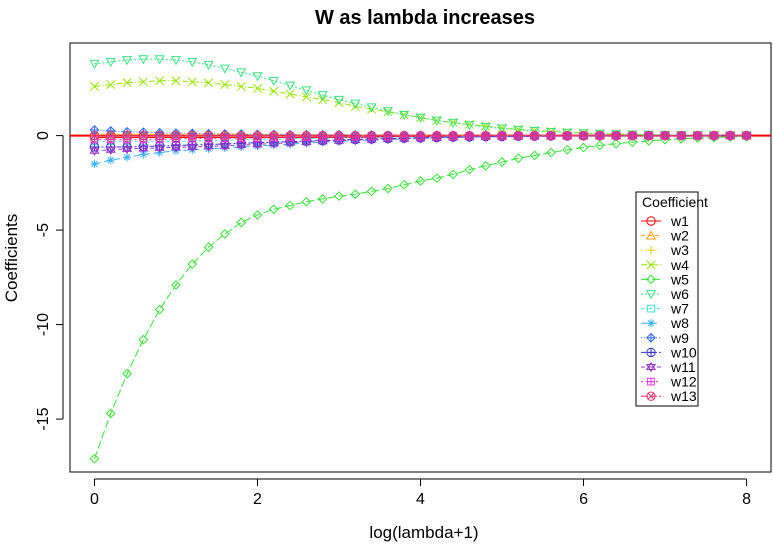  Describe the element at coordinates (43, 418) in the screenshot. I see `y-tick-label: -15` at that location.